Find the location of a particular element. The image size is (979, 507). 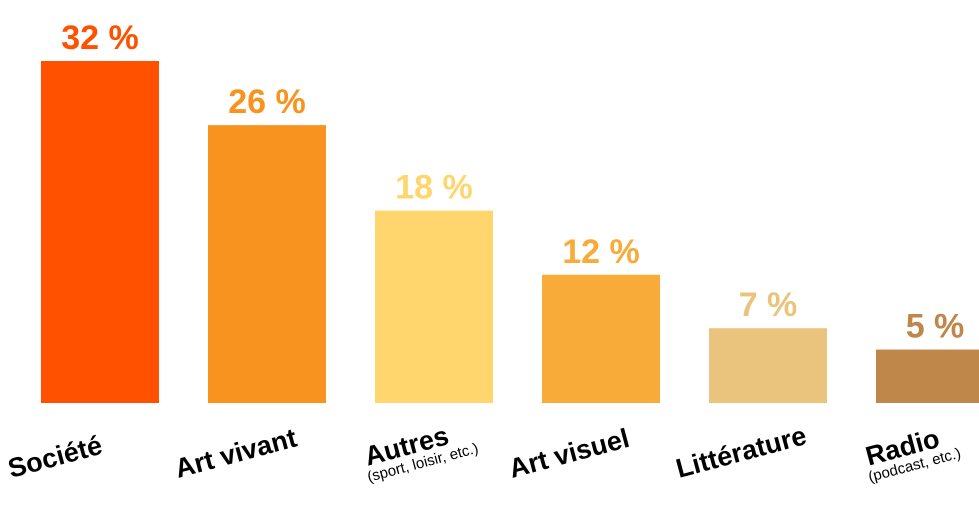

category-label: Littérature is located at coordinates (741, 452).